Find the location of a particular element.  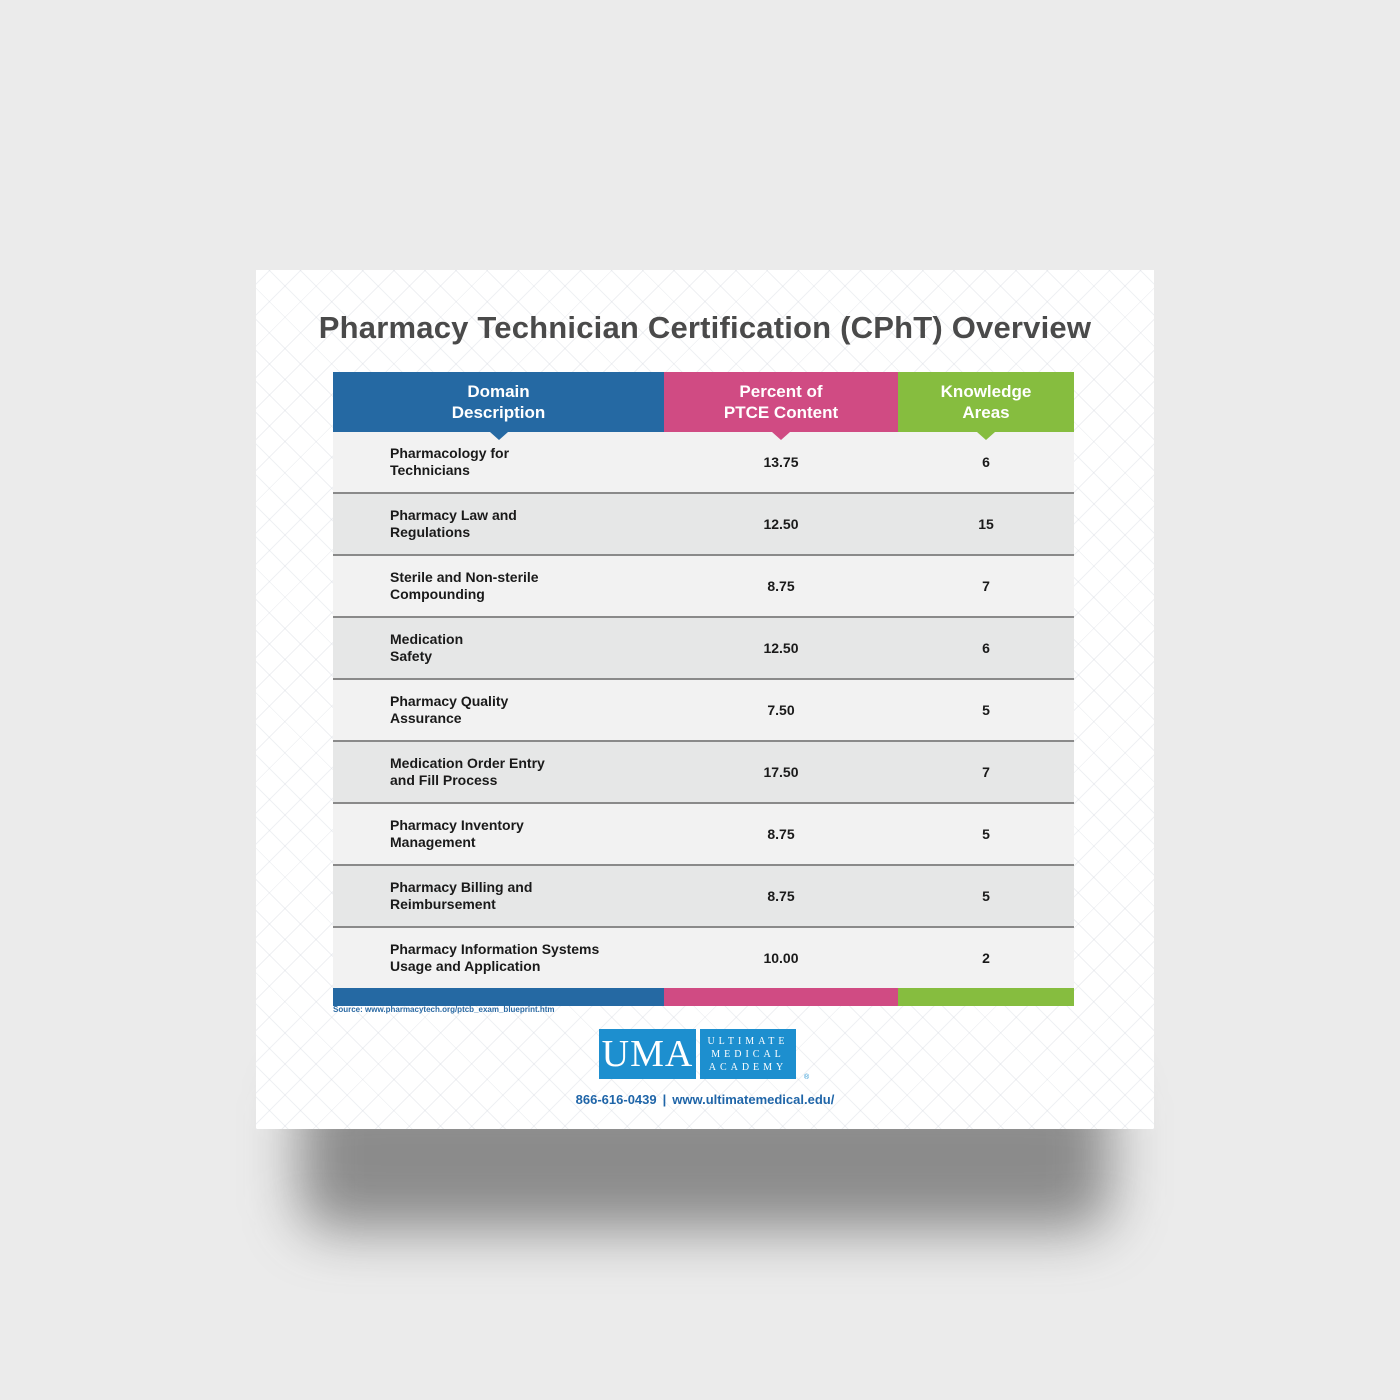

domain-cell: Pharmacy Quality Assurance is located at coordinates (449, 709).